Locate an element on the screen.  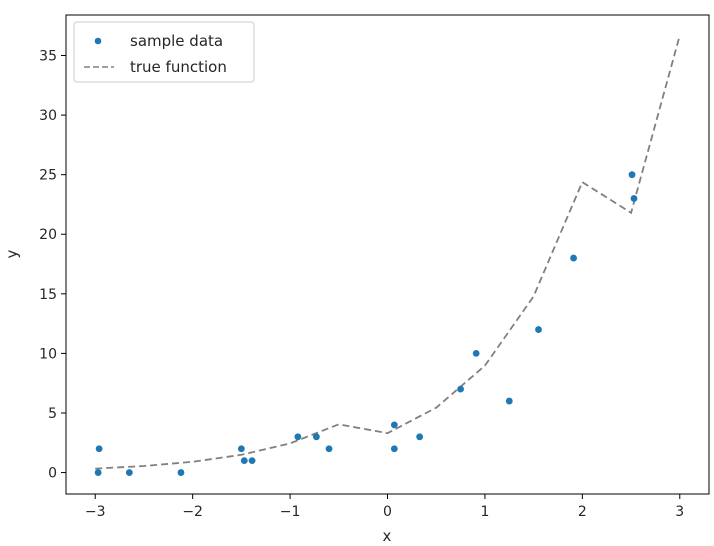
x-tick-label: 3 is located at coordinates (679, 512).